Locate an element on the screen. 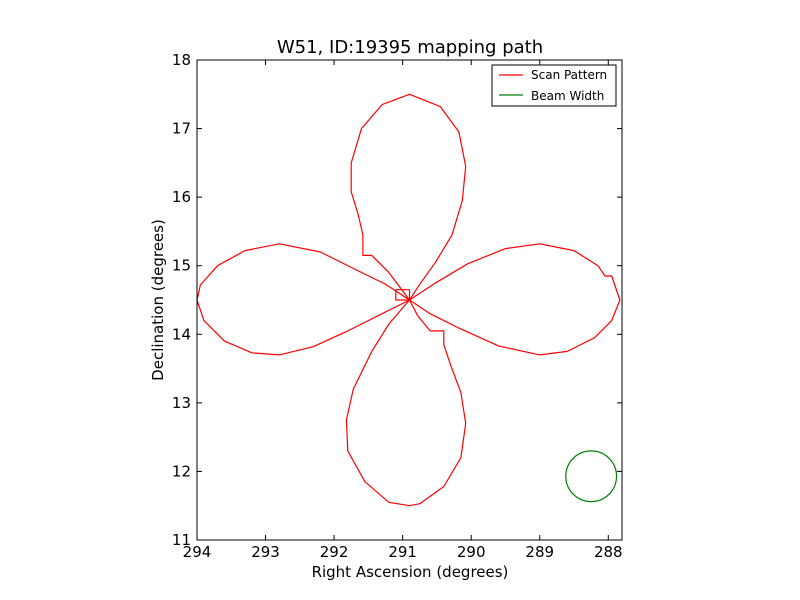 This screenshot has width=800, height=600. beam-width-circle is located at coordinates (591, 476).